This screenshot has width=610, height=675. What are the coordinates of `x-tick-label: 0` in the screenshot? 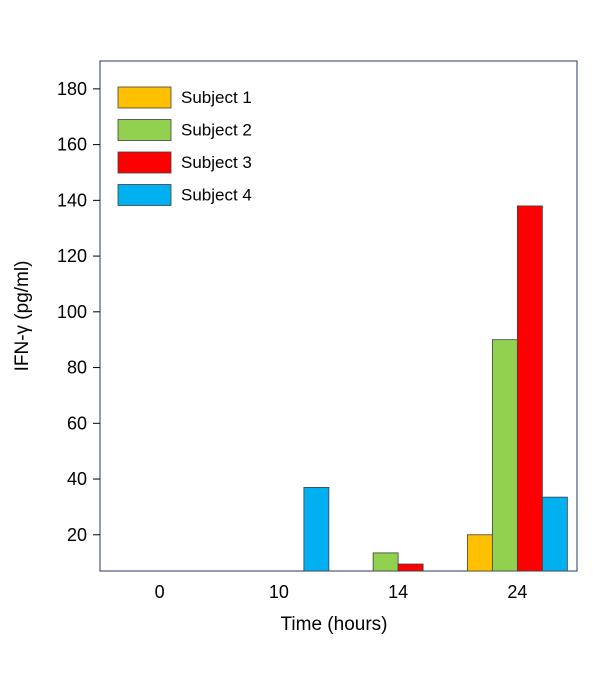 It's located at (160, 592).